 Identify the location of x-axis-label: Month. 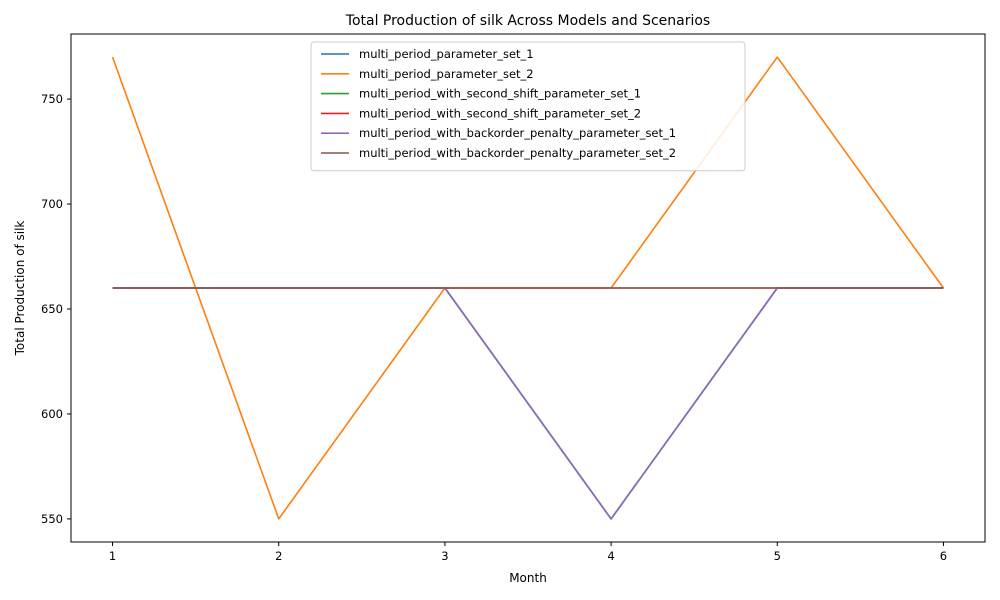
(528, 578).